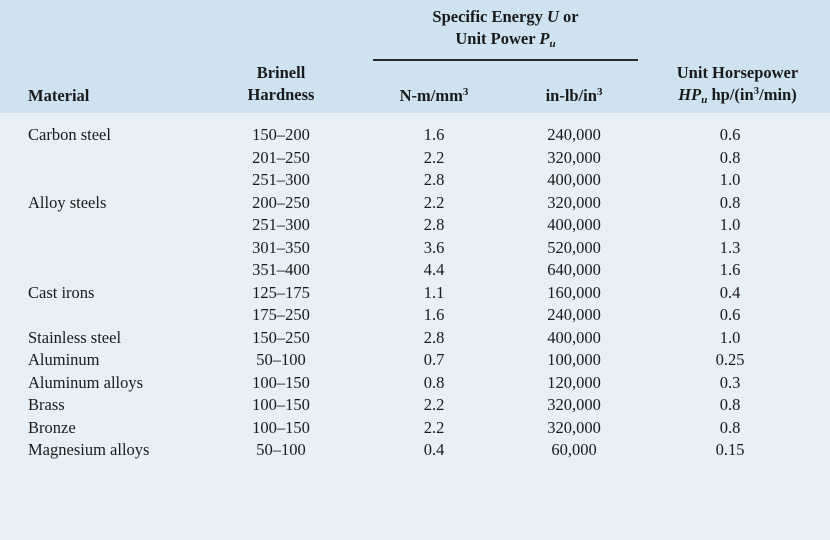 This screenshot has height=540, width=830. Describe the element at coordinates (730, 314) in the screenshot. I see `hp-cell: 0.6` at that location.